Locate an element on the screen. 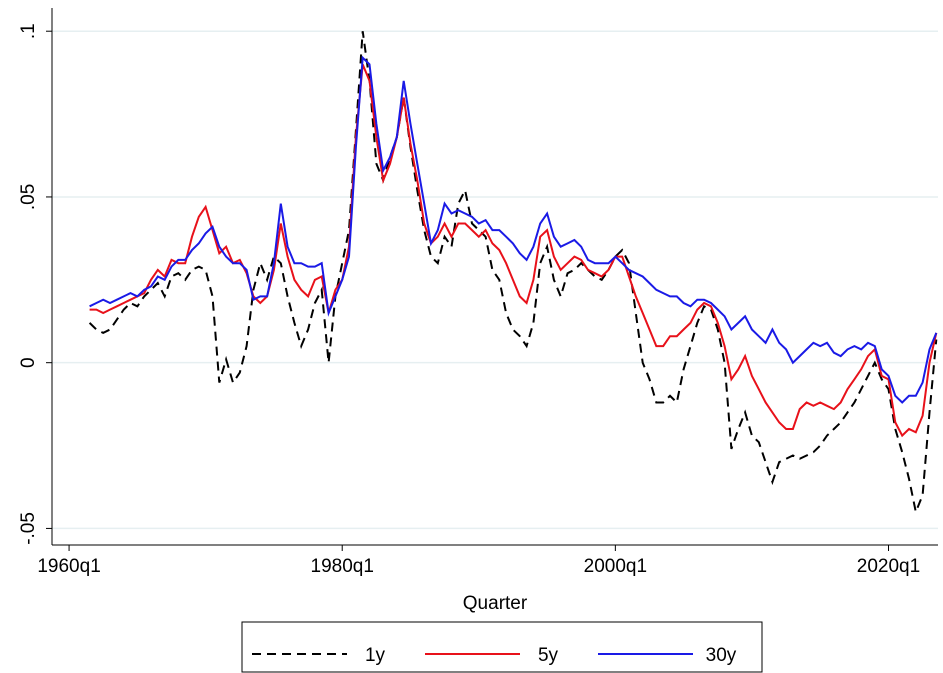 The height and width of the screenshot is (673, 943). x-axis-title: Quarter is located at coordinates (495, 603).